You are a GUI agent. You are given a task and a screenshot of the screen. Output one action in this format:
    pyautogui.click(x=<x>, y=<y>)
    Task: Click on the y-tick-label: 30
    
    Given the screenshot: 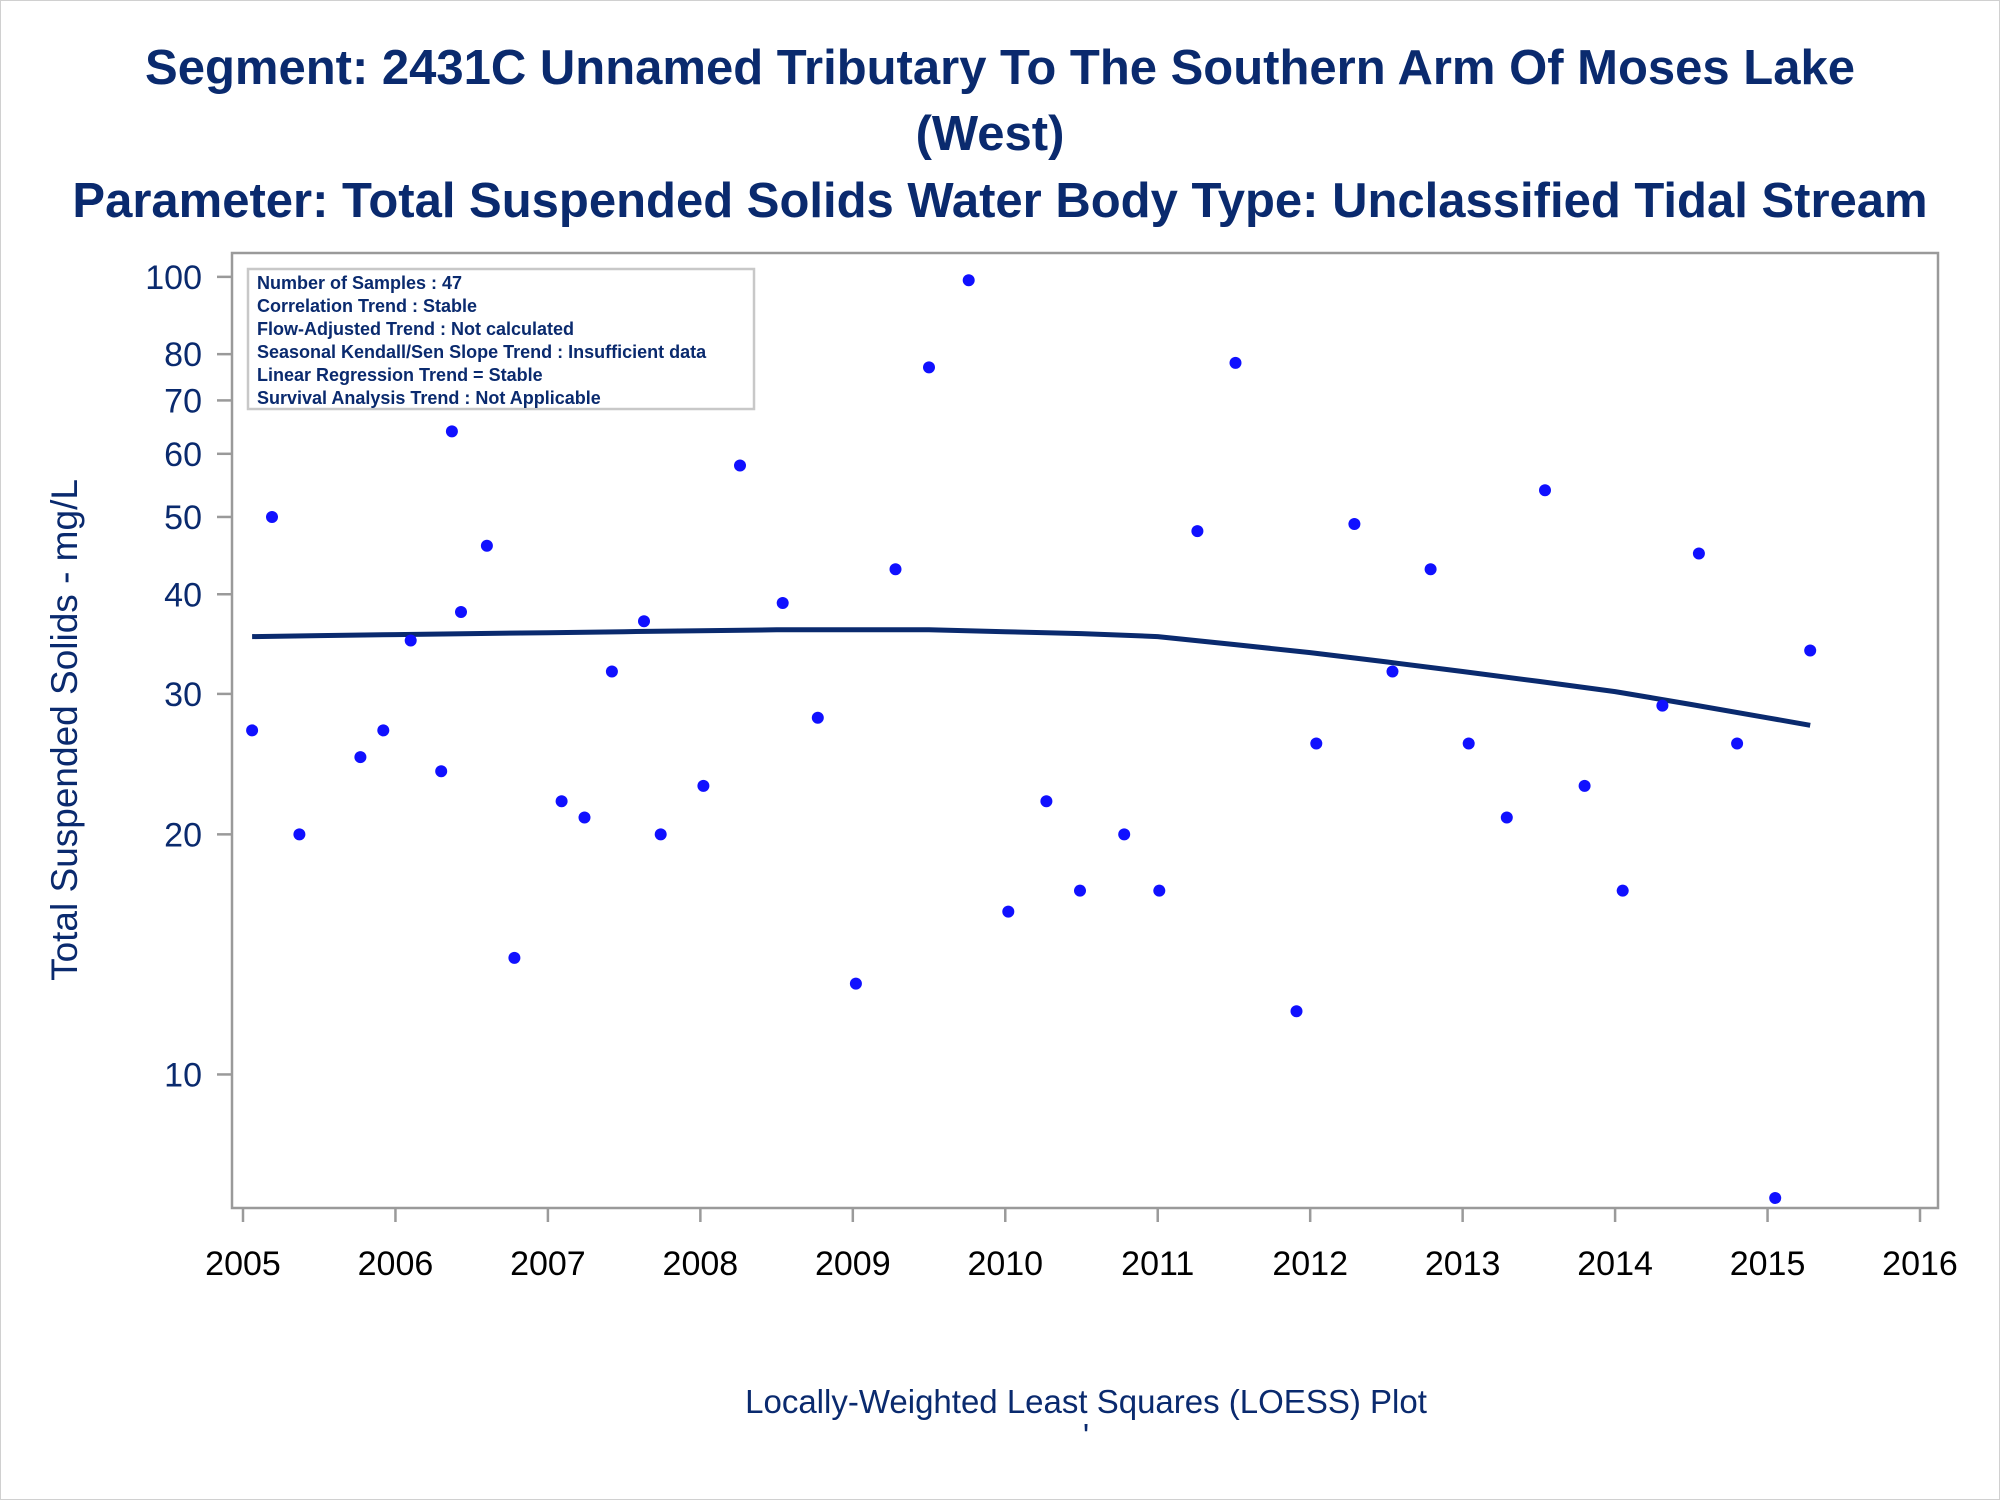 What is the action you would take?
    pyautogui.click(x=183, y=695)
    